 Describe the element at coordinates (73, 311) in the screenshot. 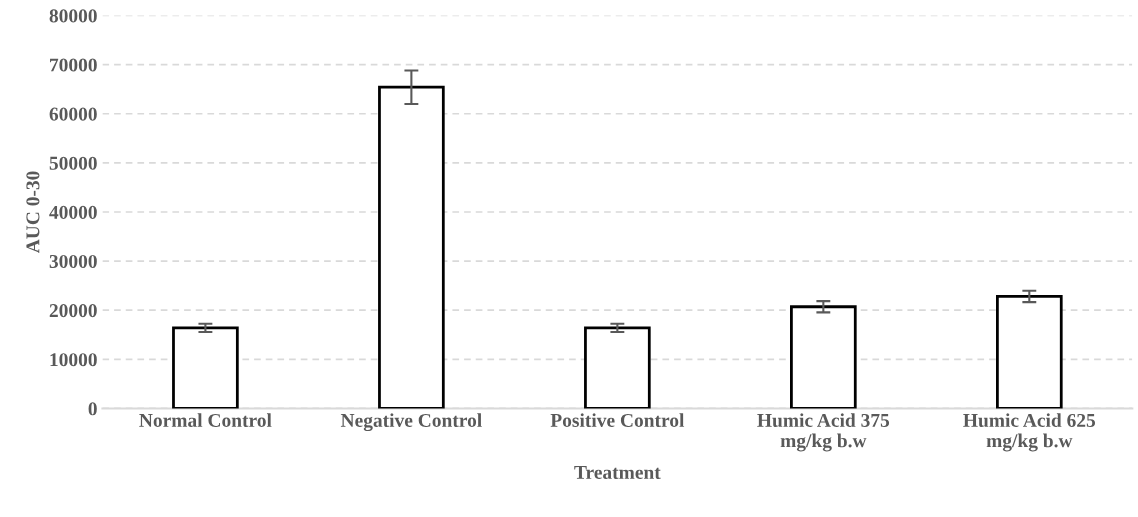

I see `y-tick-label: 20000` at that location.